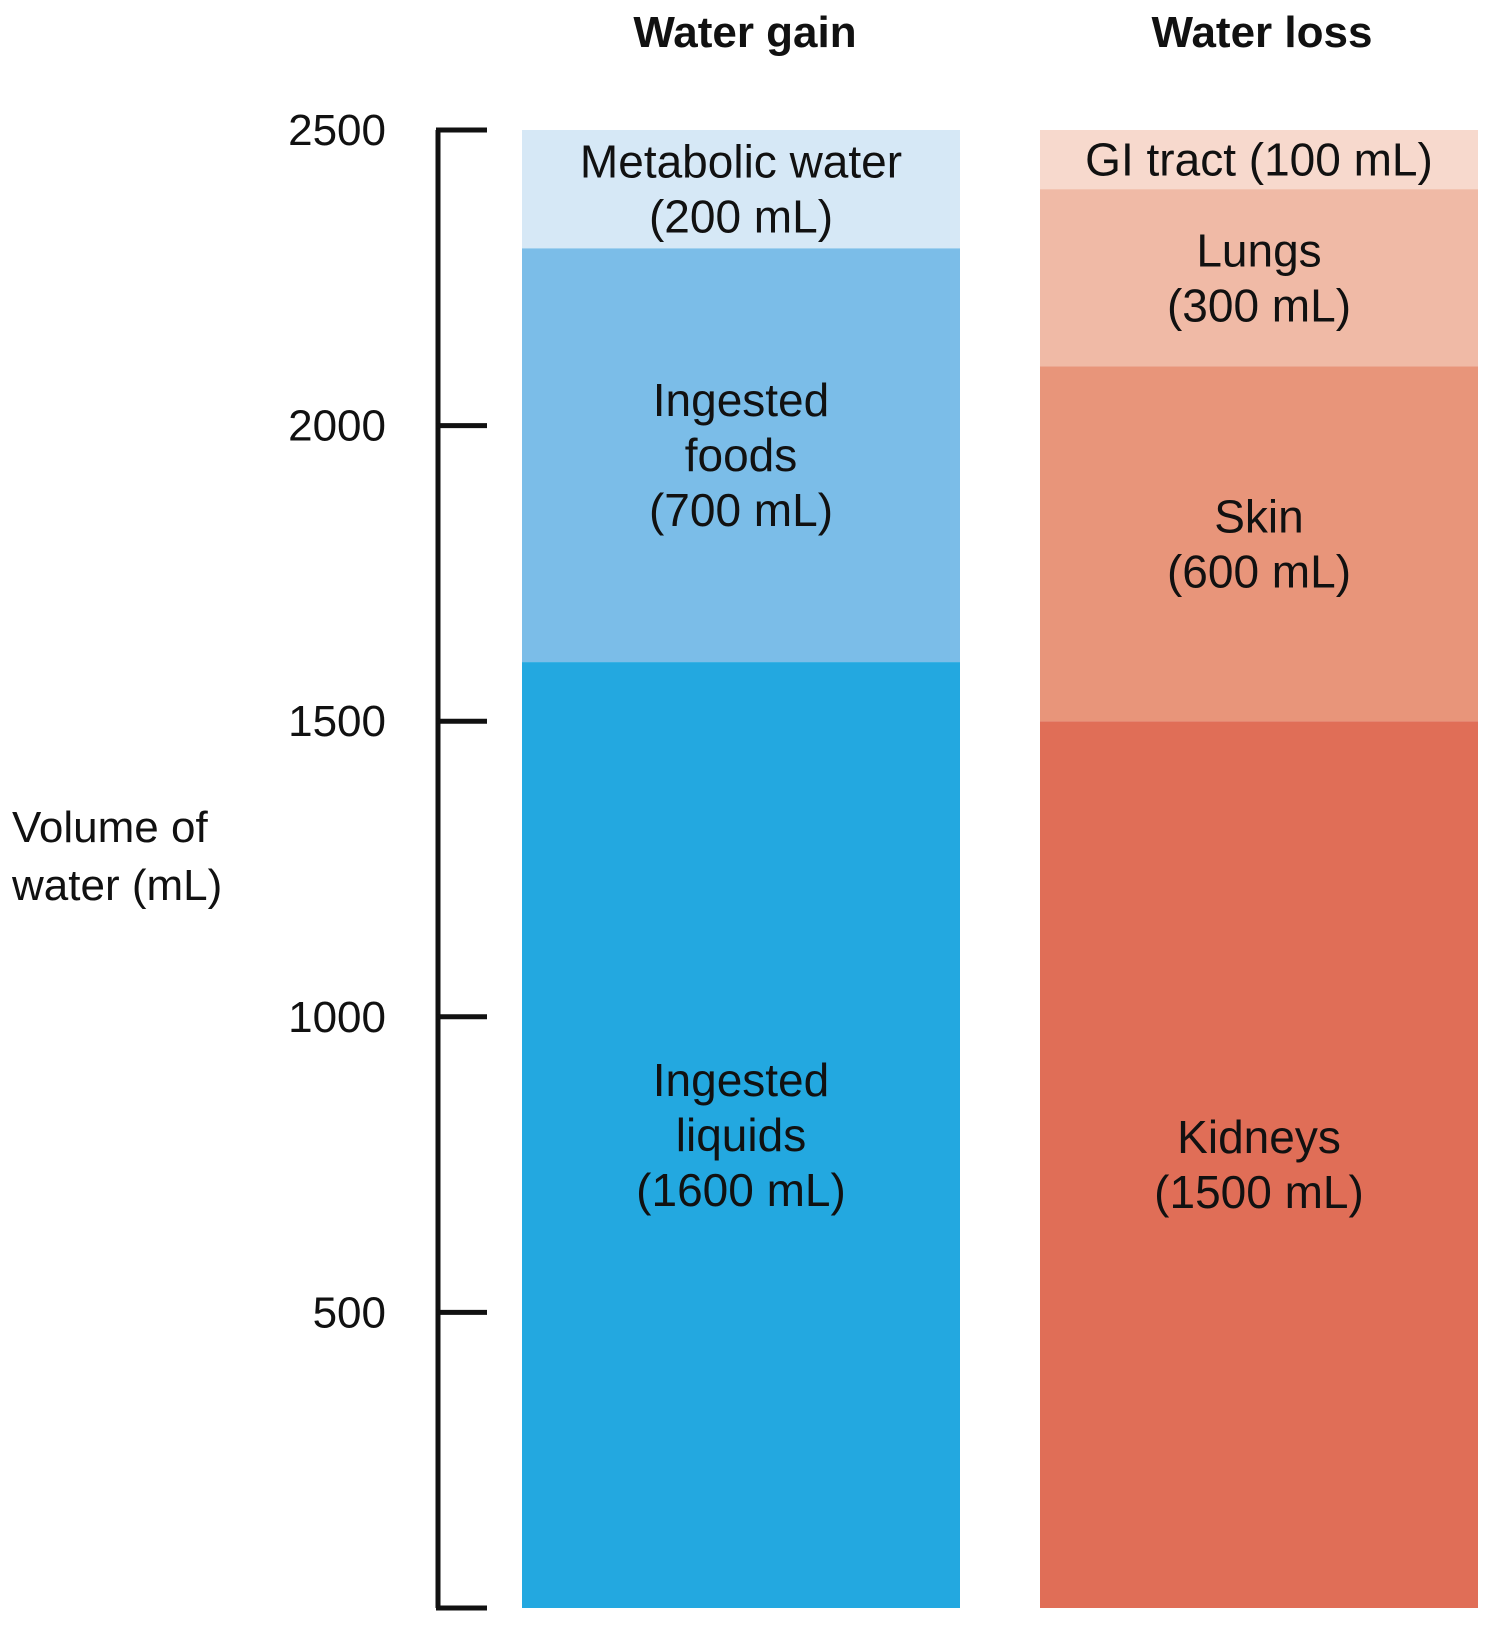 The width and height of the screenshot is (1500, 1638). Describe the element at coordinates (116, 885) in the screenshot. I see `y-axis-label-line-2: water (mL)` at that location.